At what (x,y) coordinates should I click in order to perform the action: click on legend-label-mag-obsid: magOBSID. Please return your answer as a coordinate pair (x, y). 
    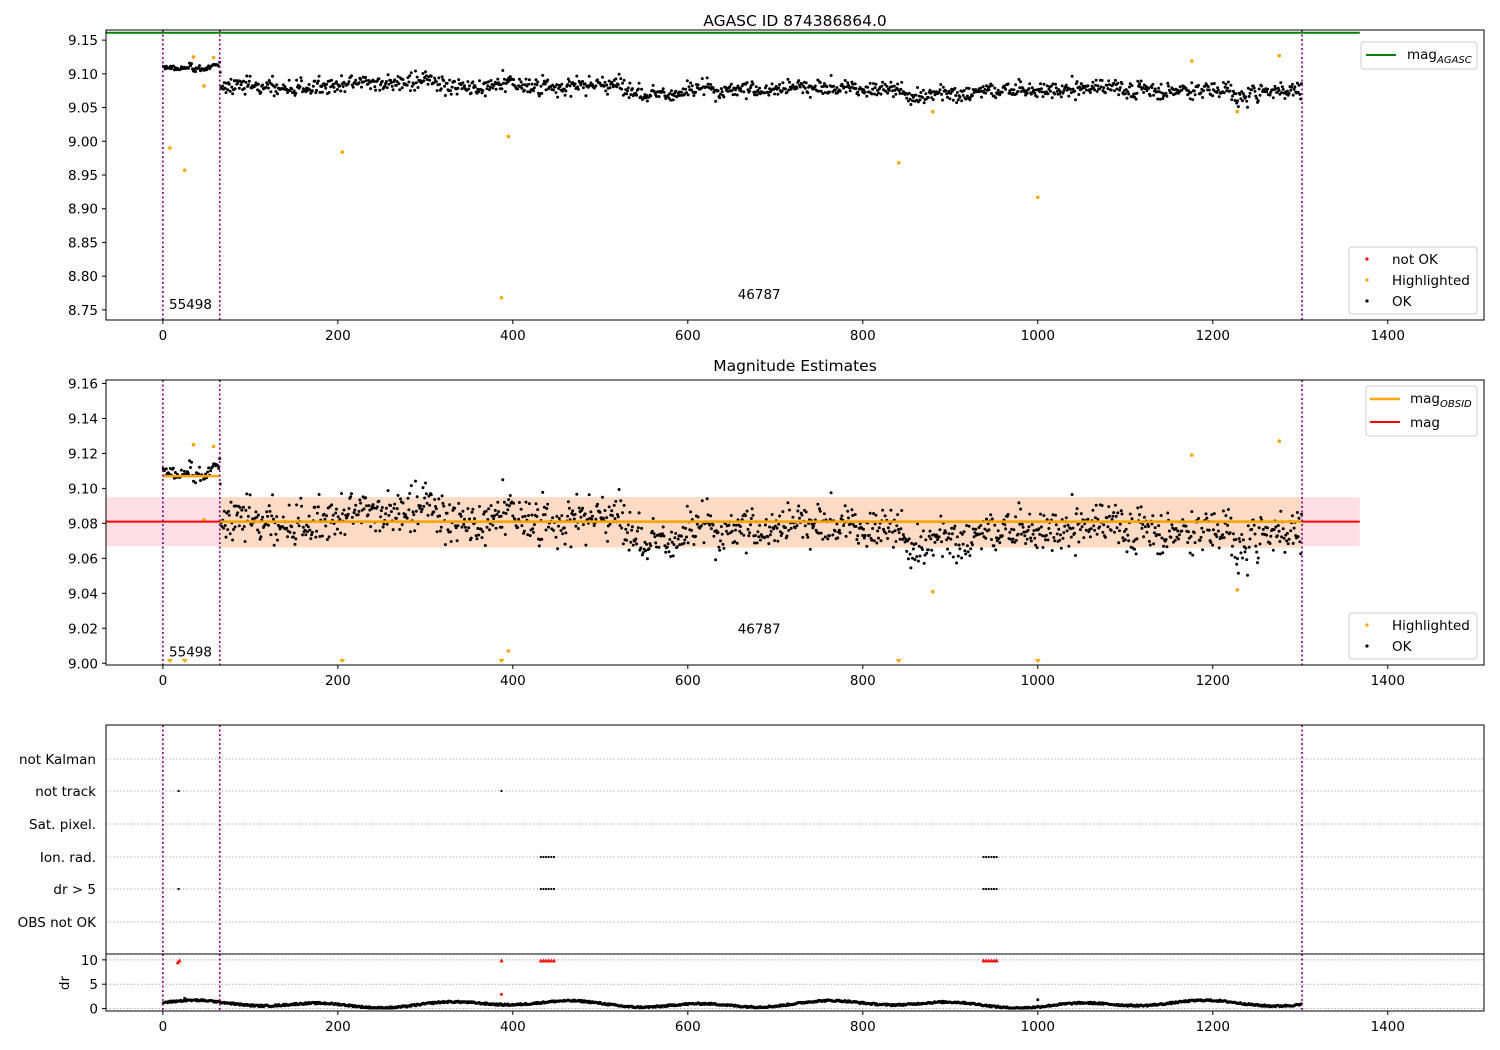
    Looking at the image, I should click on (1441, 400).